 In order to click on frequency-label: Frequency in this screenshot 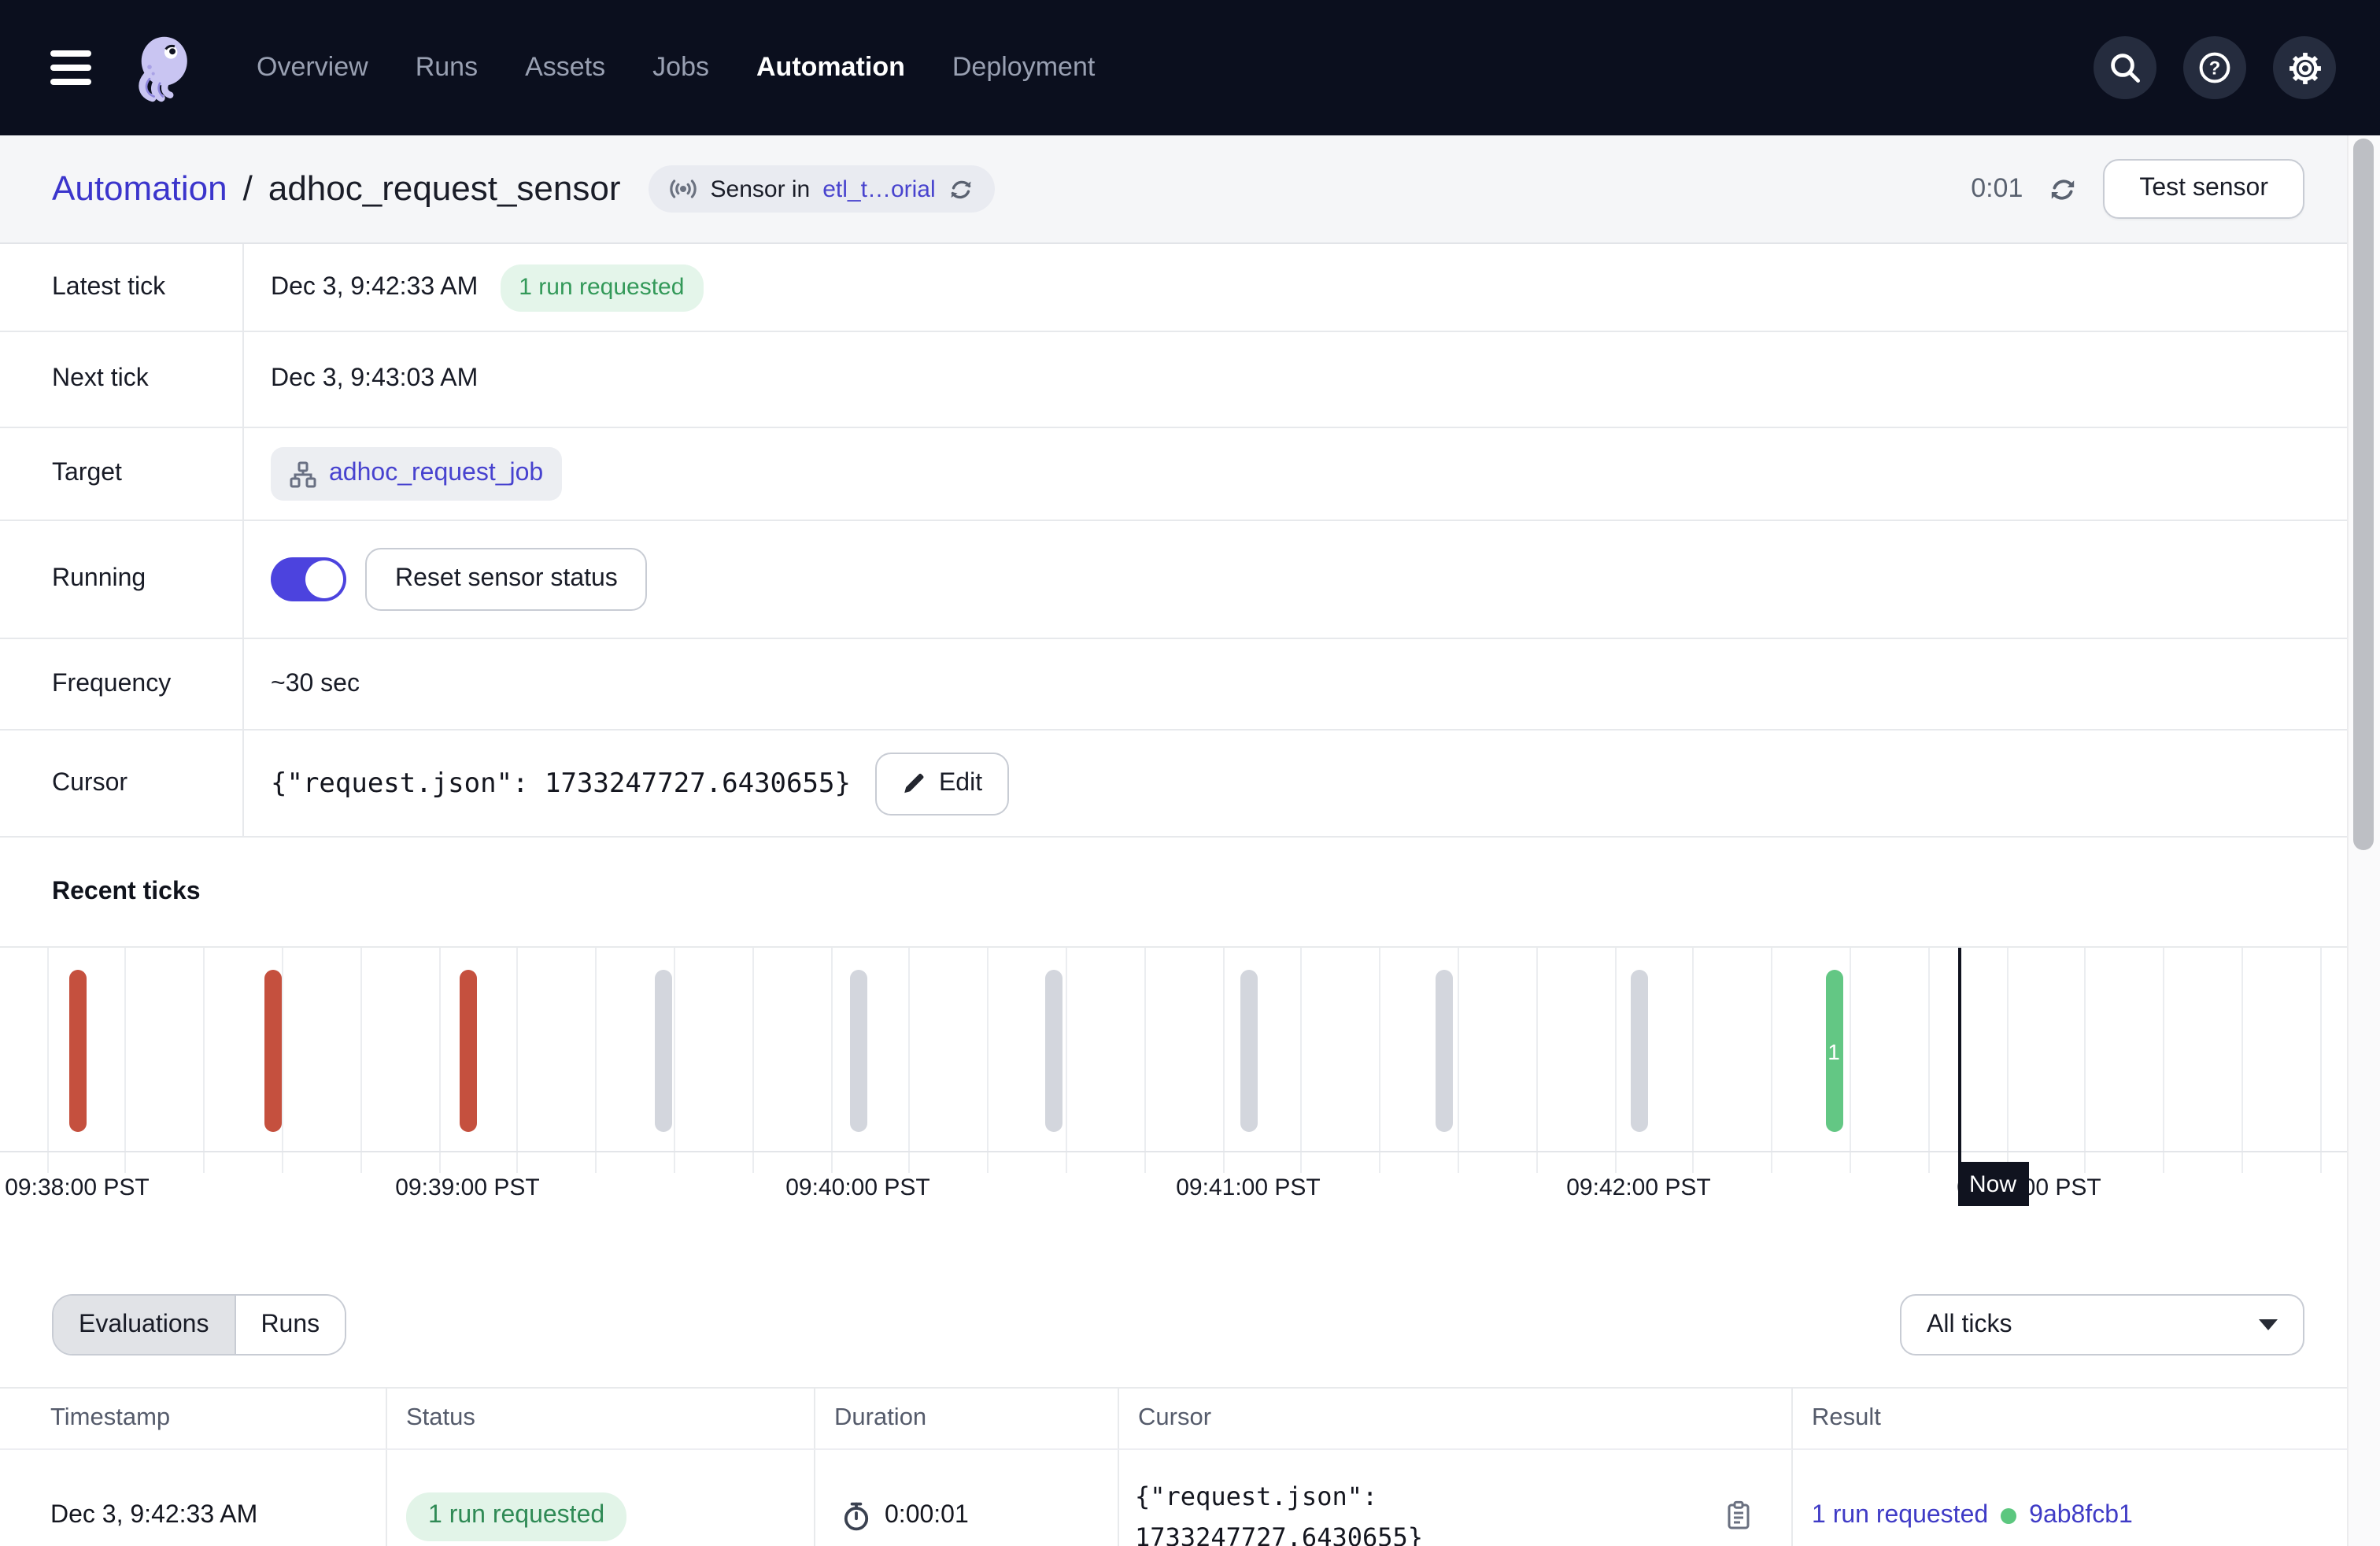, I will do `click(122, 684)`.